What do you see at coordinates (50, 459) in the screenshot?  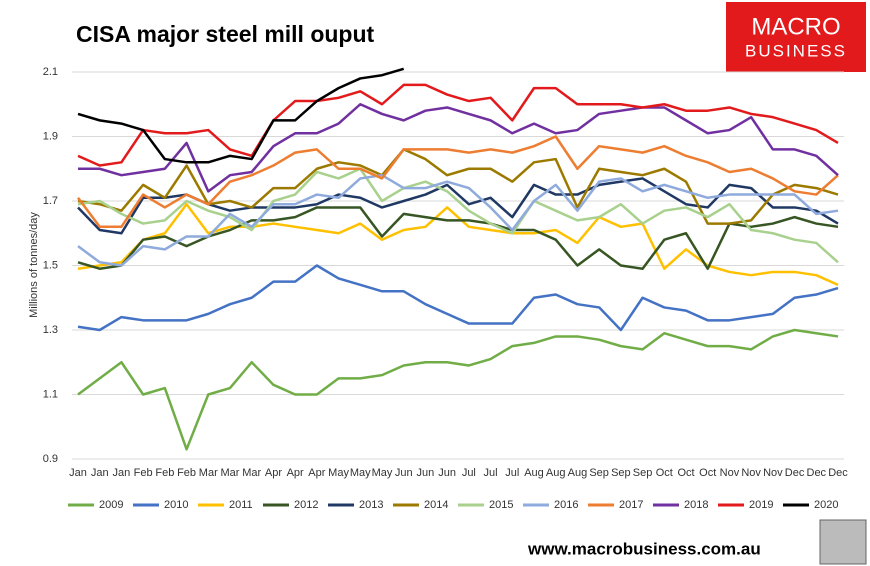 I see `y-tick-label: 0.9` at bounding box center [50, 459].